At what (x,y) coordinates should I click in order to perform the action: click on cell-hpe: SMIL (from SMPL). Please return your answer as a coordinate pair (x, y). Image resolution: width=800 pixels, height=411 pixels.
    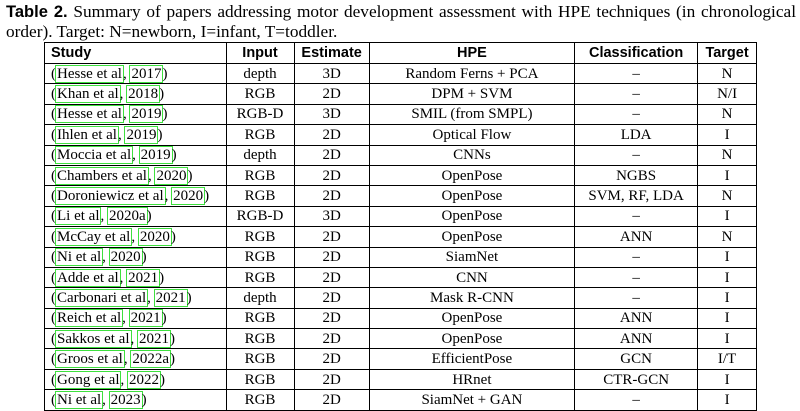
    Looking at the image, I should click on (472, 114).